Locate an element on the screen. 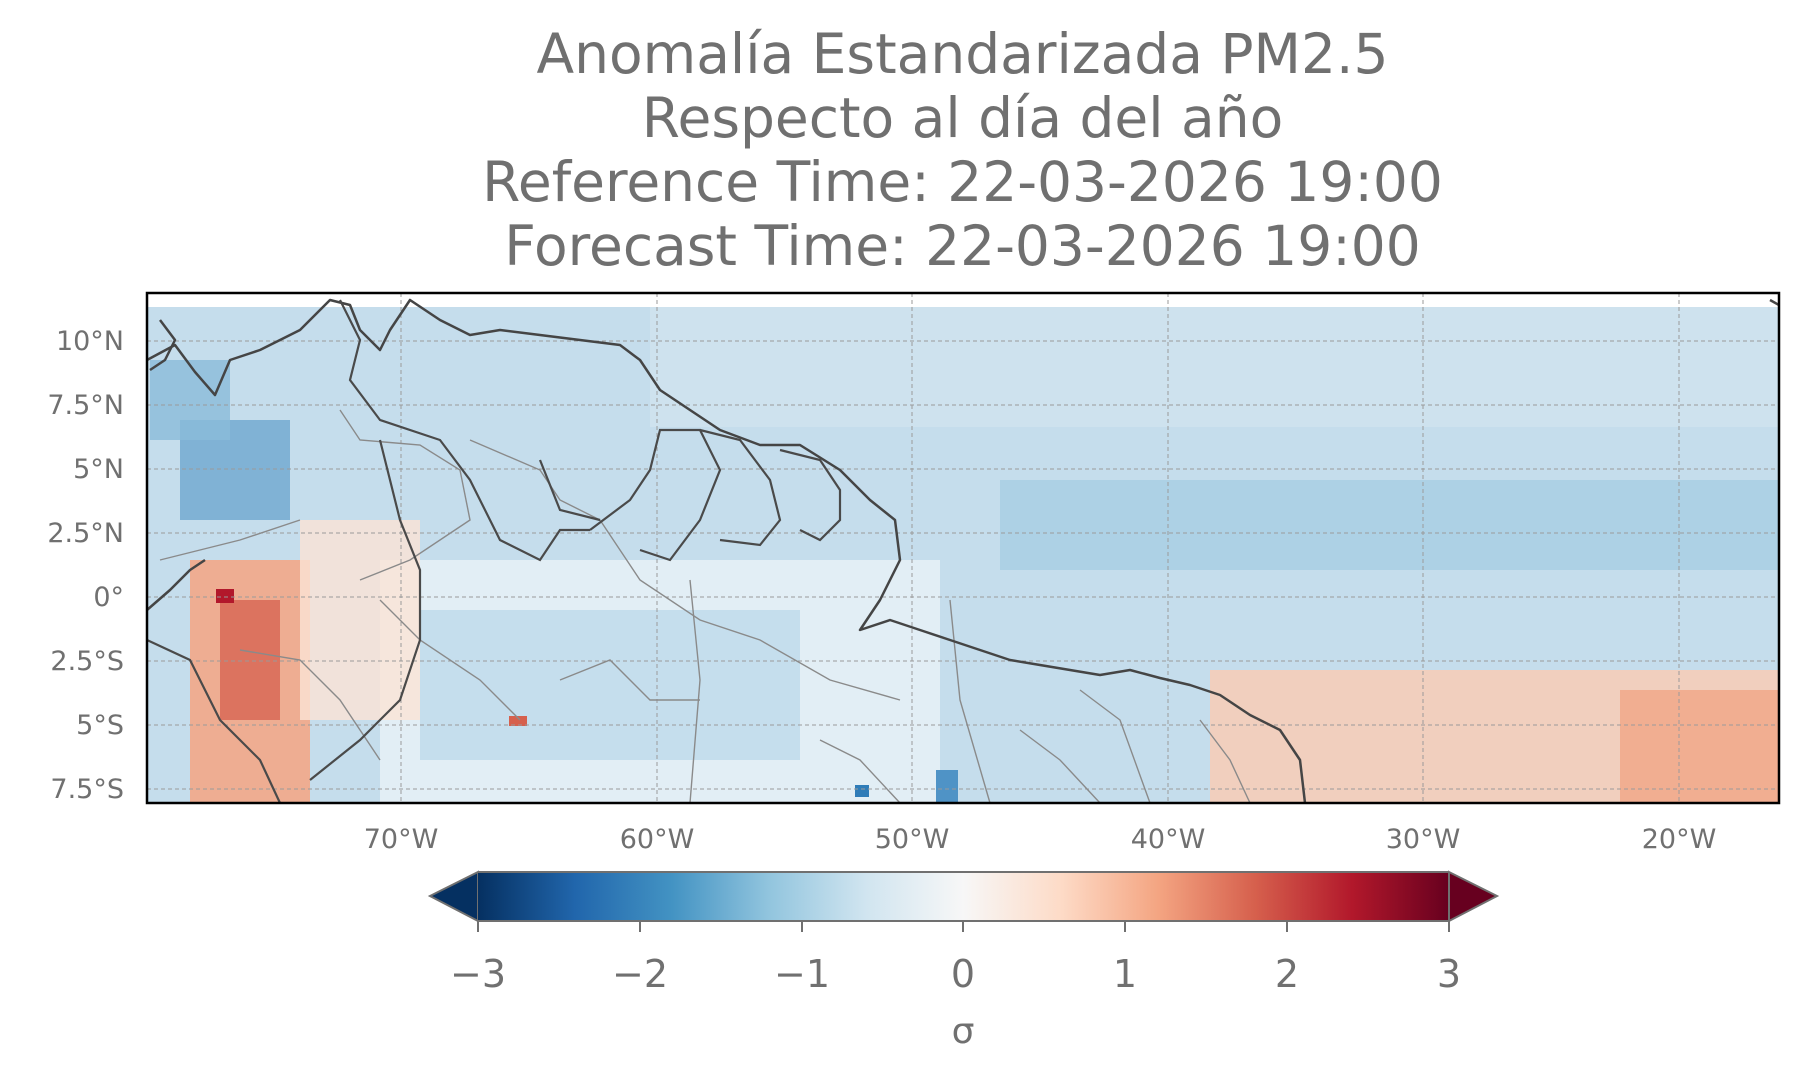  colorbar-tick-3: 3 is located at coordinates (1449, 974).